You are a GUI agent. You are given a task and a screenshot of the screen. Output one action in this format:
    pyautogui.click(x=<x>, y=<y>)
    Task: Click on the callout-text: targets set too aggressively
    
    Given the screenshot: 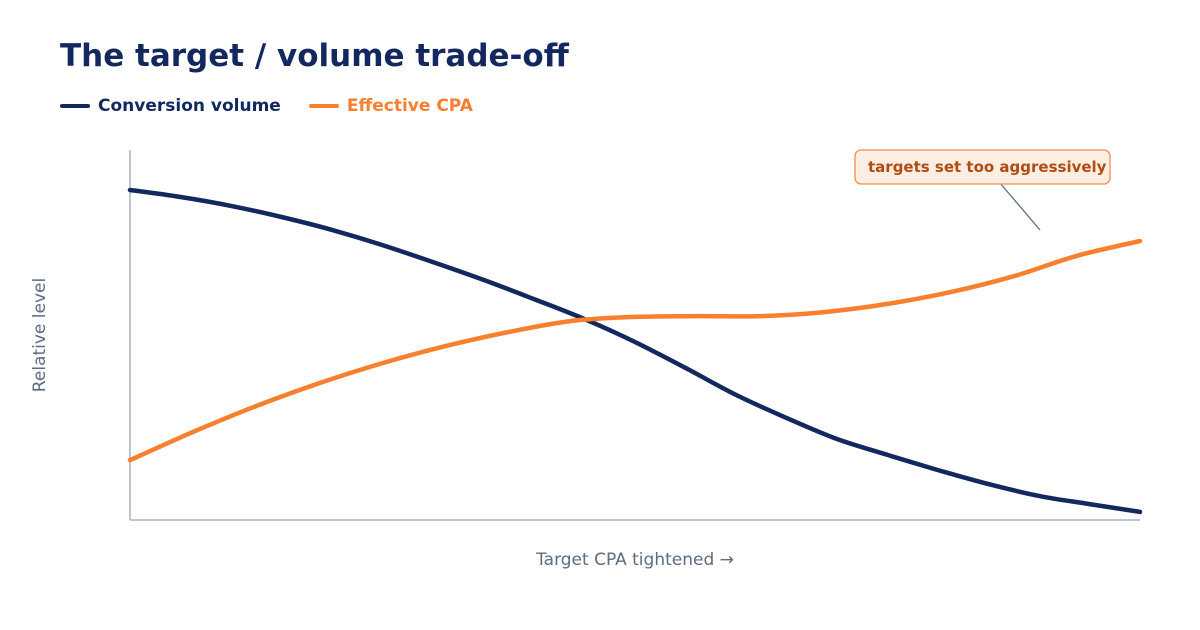 What is the action you would take?
    pyautogui.click(x=987, y=167)
    